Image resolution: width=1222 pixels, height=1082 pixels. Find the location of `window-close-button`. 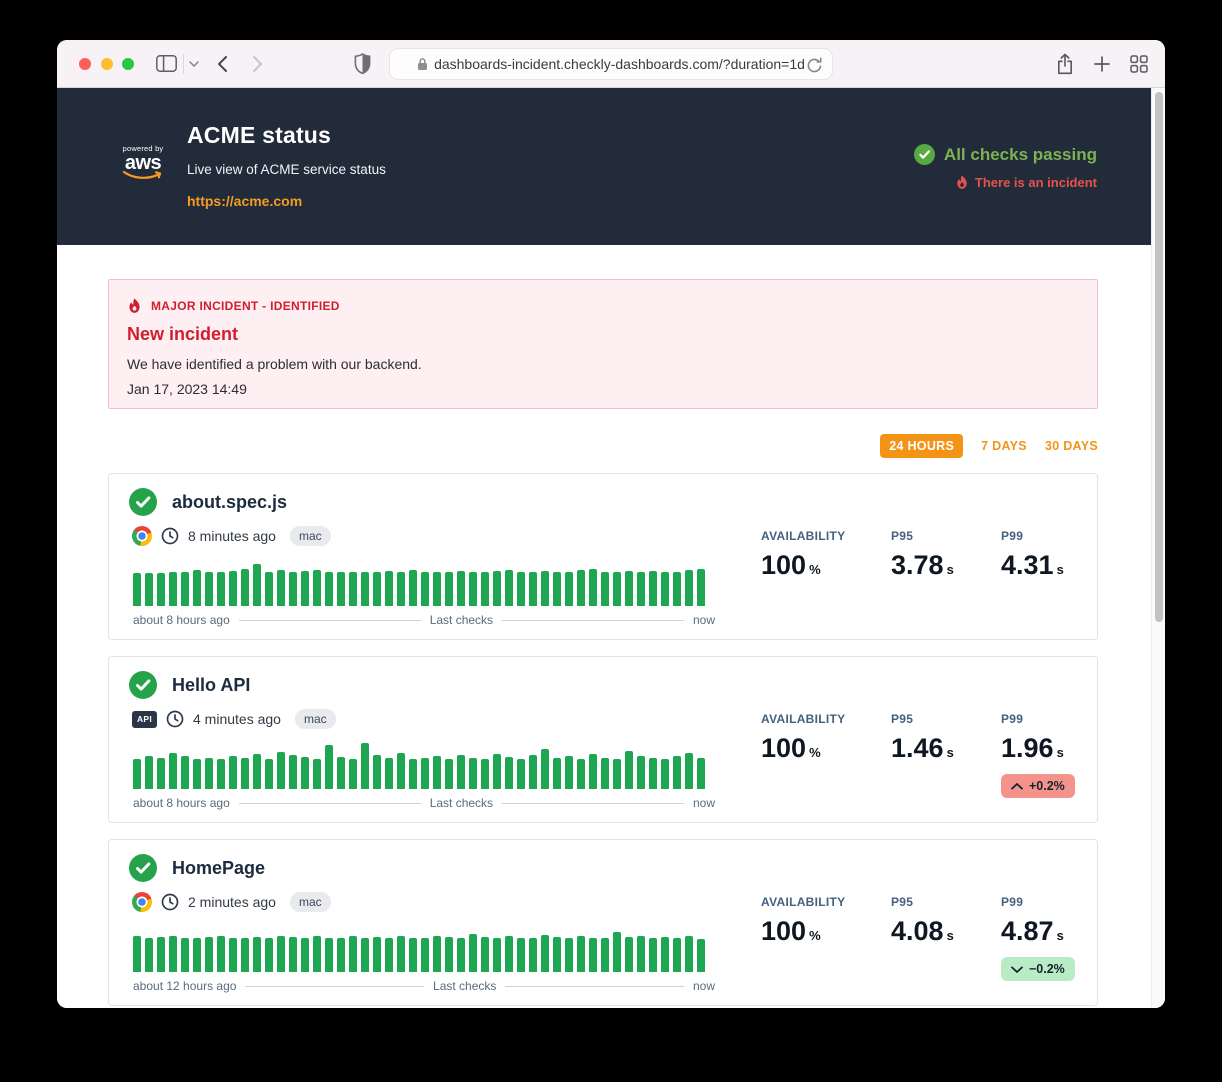

window-close-button is located at coordinates (85, 64).